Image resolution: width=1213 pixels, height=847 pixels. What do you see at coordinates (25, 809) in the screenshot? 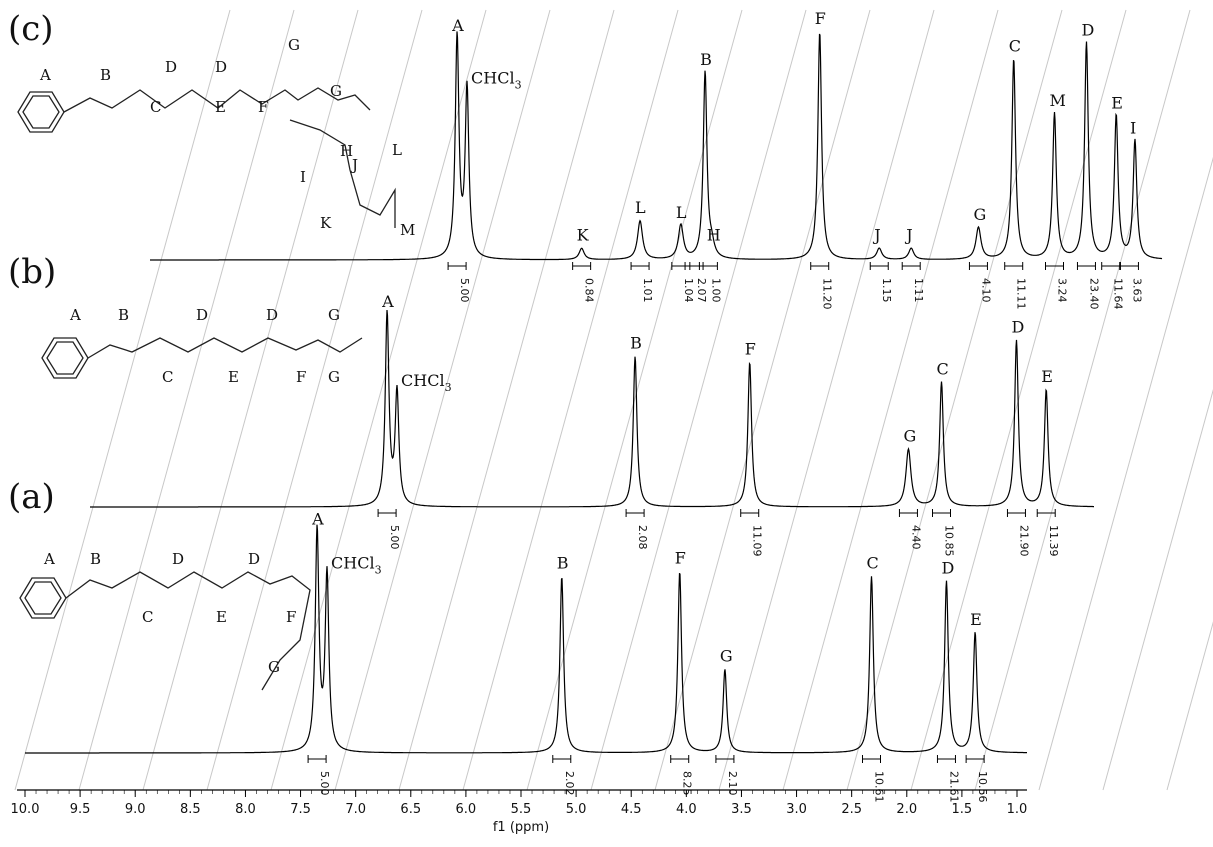
I see `x-tick-label: 10.0` at bounding box center [25, 809].